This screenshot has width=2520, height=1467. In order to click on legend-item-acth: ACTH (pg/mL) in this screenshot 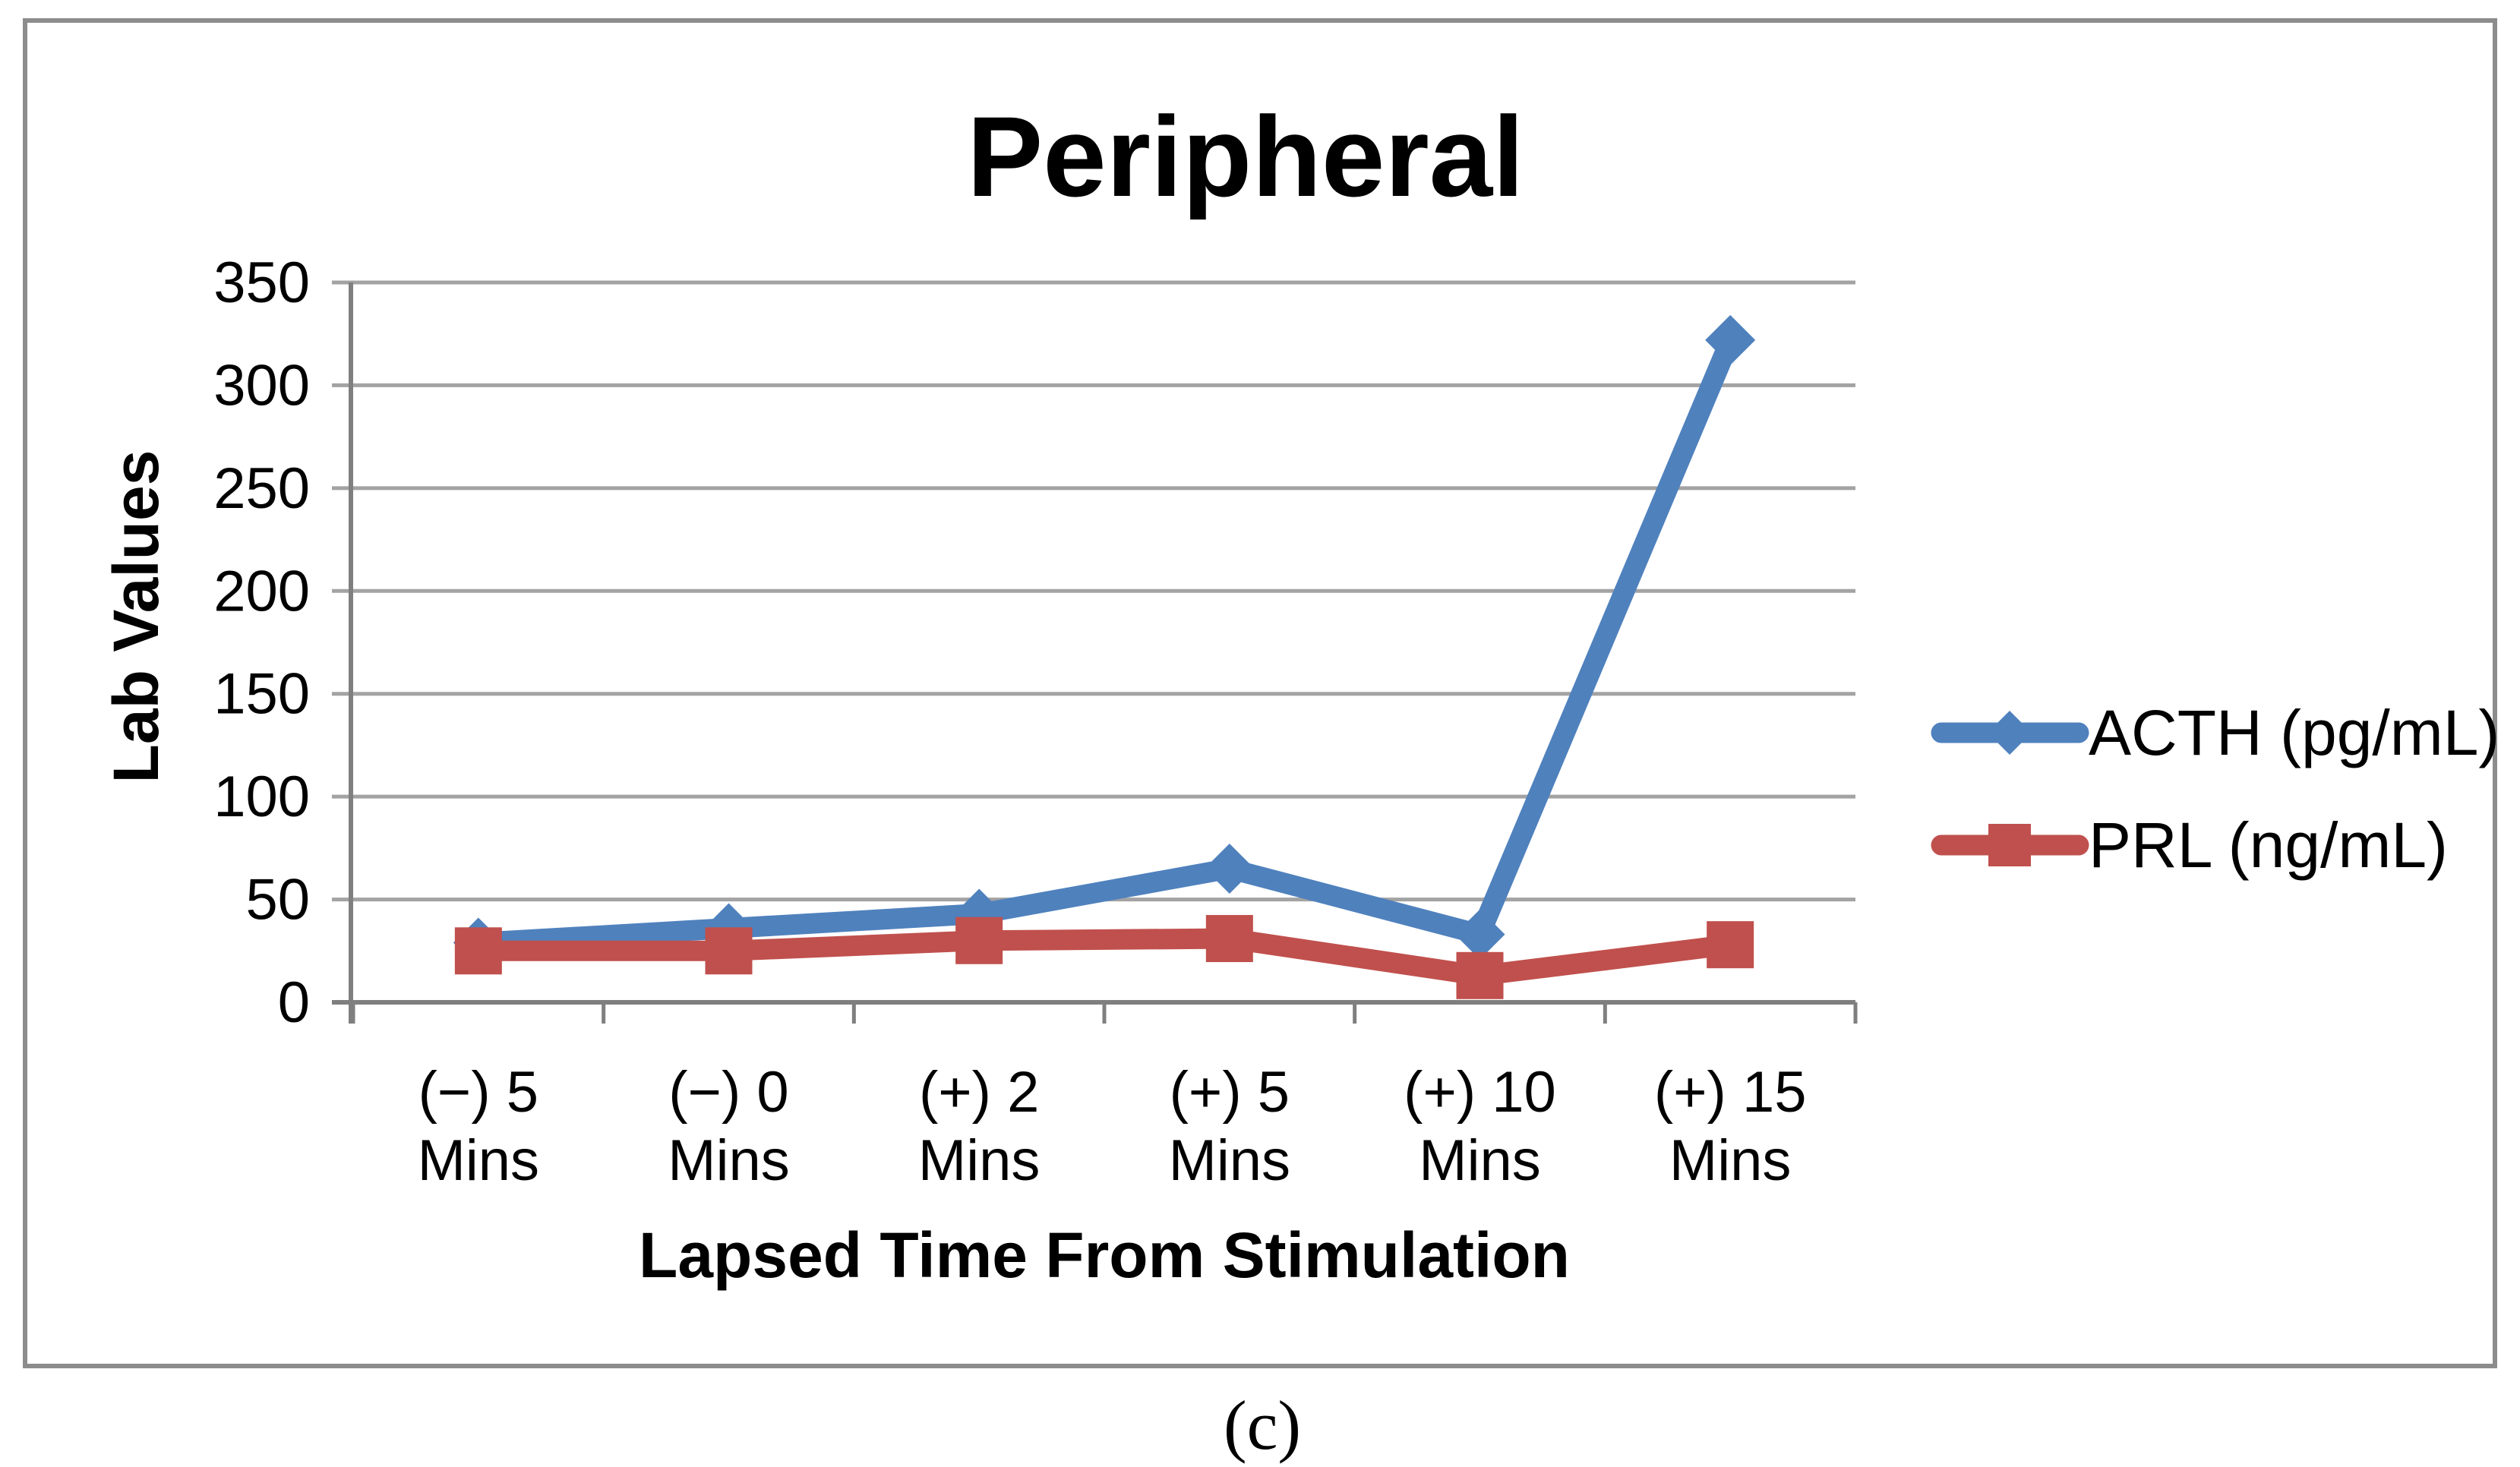, I will do `click(2215, 732)`.